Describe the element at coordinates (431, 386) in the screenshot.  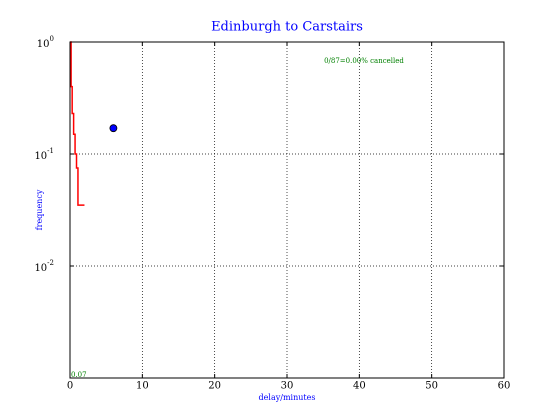
I see `x-tick-label: 50` at that location.